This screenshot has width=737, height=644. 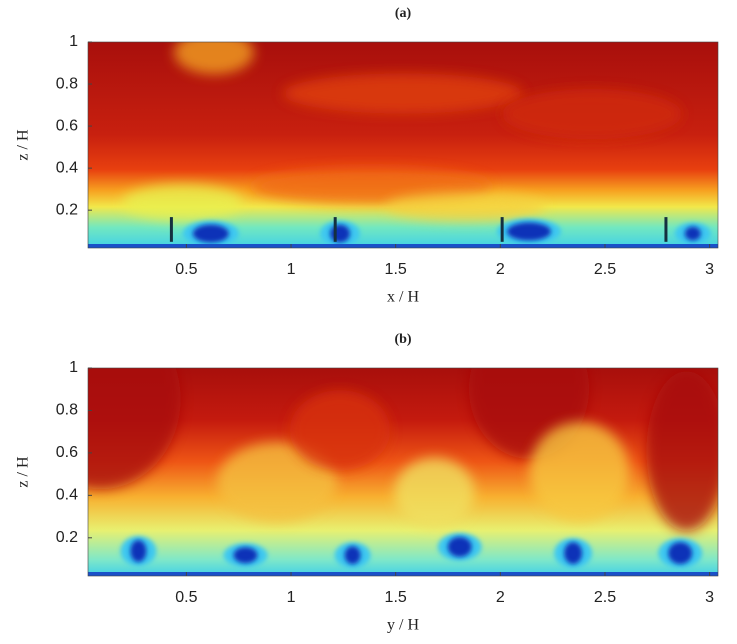 What do you see at coordinates (403, 13) in the screenshot?
I see `panel-title: (a)` at bounding box center [403, 13].